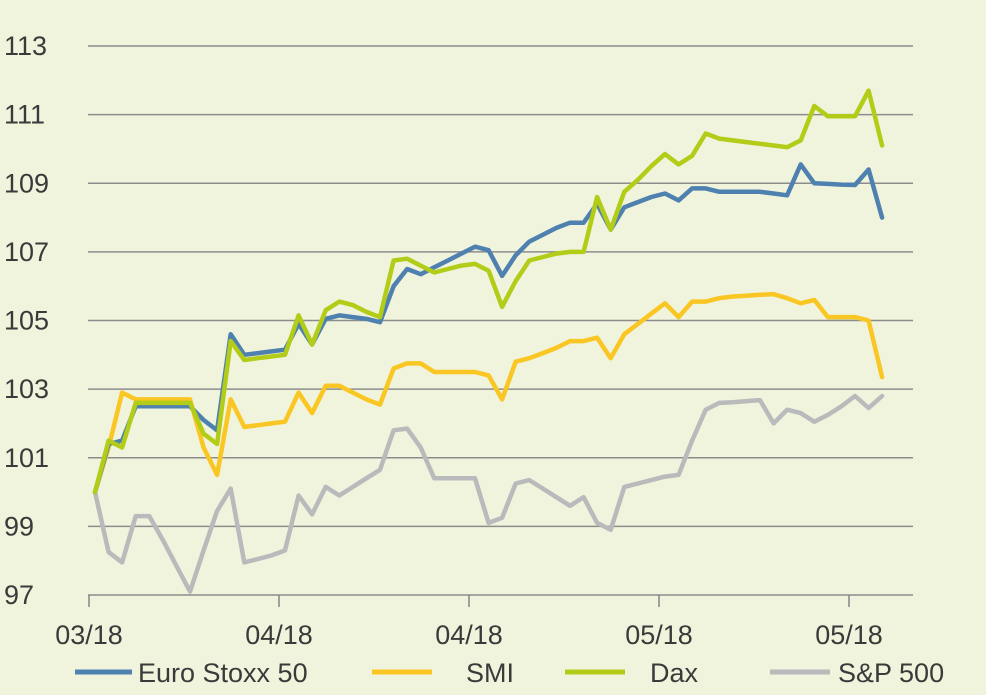  I want to click on y-tick-label: 109, so click(26, 183).